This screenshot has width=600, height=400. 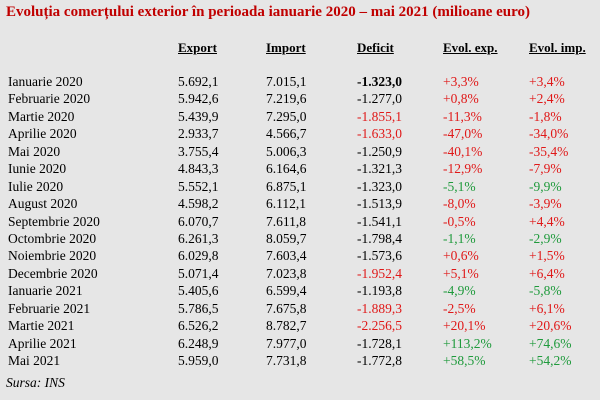 I want to click on month-cell: Martie 2020, so click(x=41, y=116).